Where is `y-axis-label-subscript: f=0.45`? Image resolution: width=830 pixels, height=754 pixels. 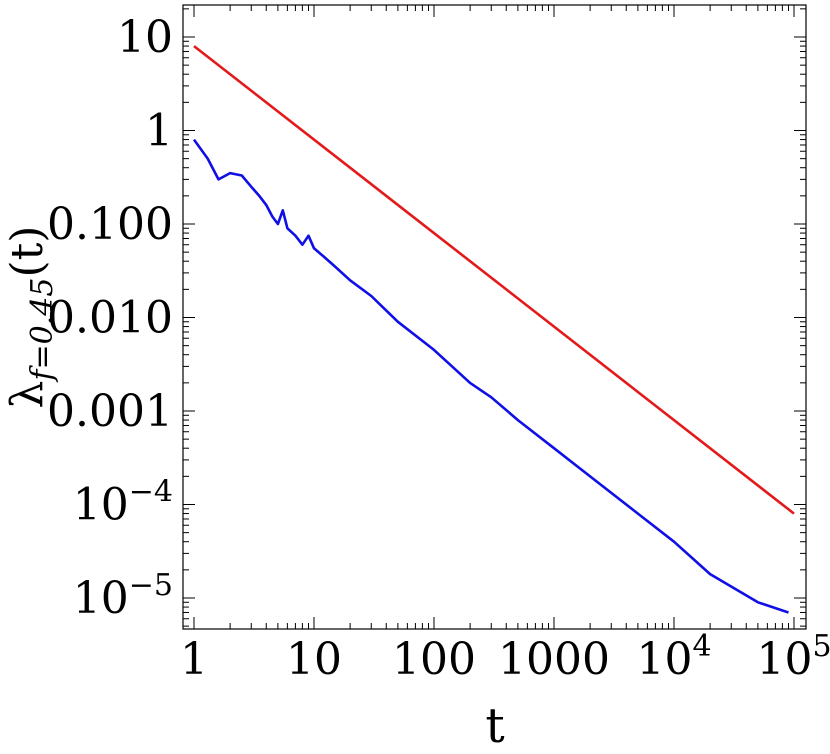 y-axis-label-subscript: f=0.45 is located at coordinates (42, 330).